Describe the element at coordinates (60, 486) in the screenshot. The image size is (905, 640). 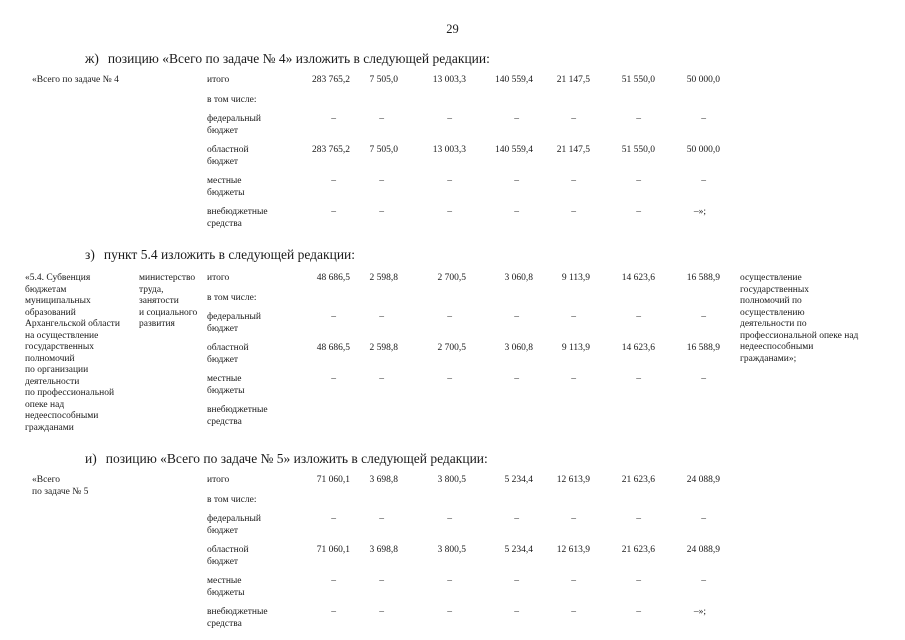
I see `program-name-cell: «Всего по задаче № 5` at that location.